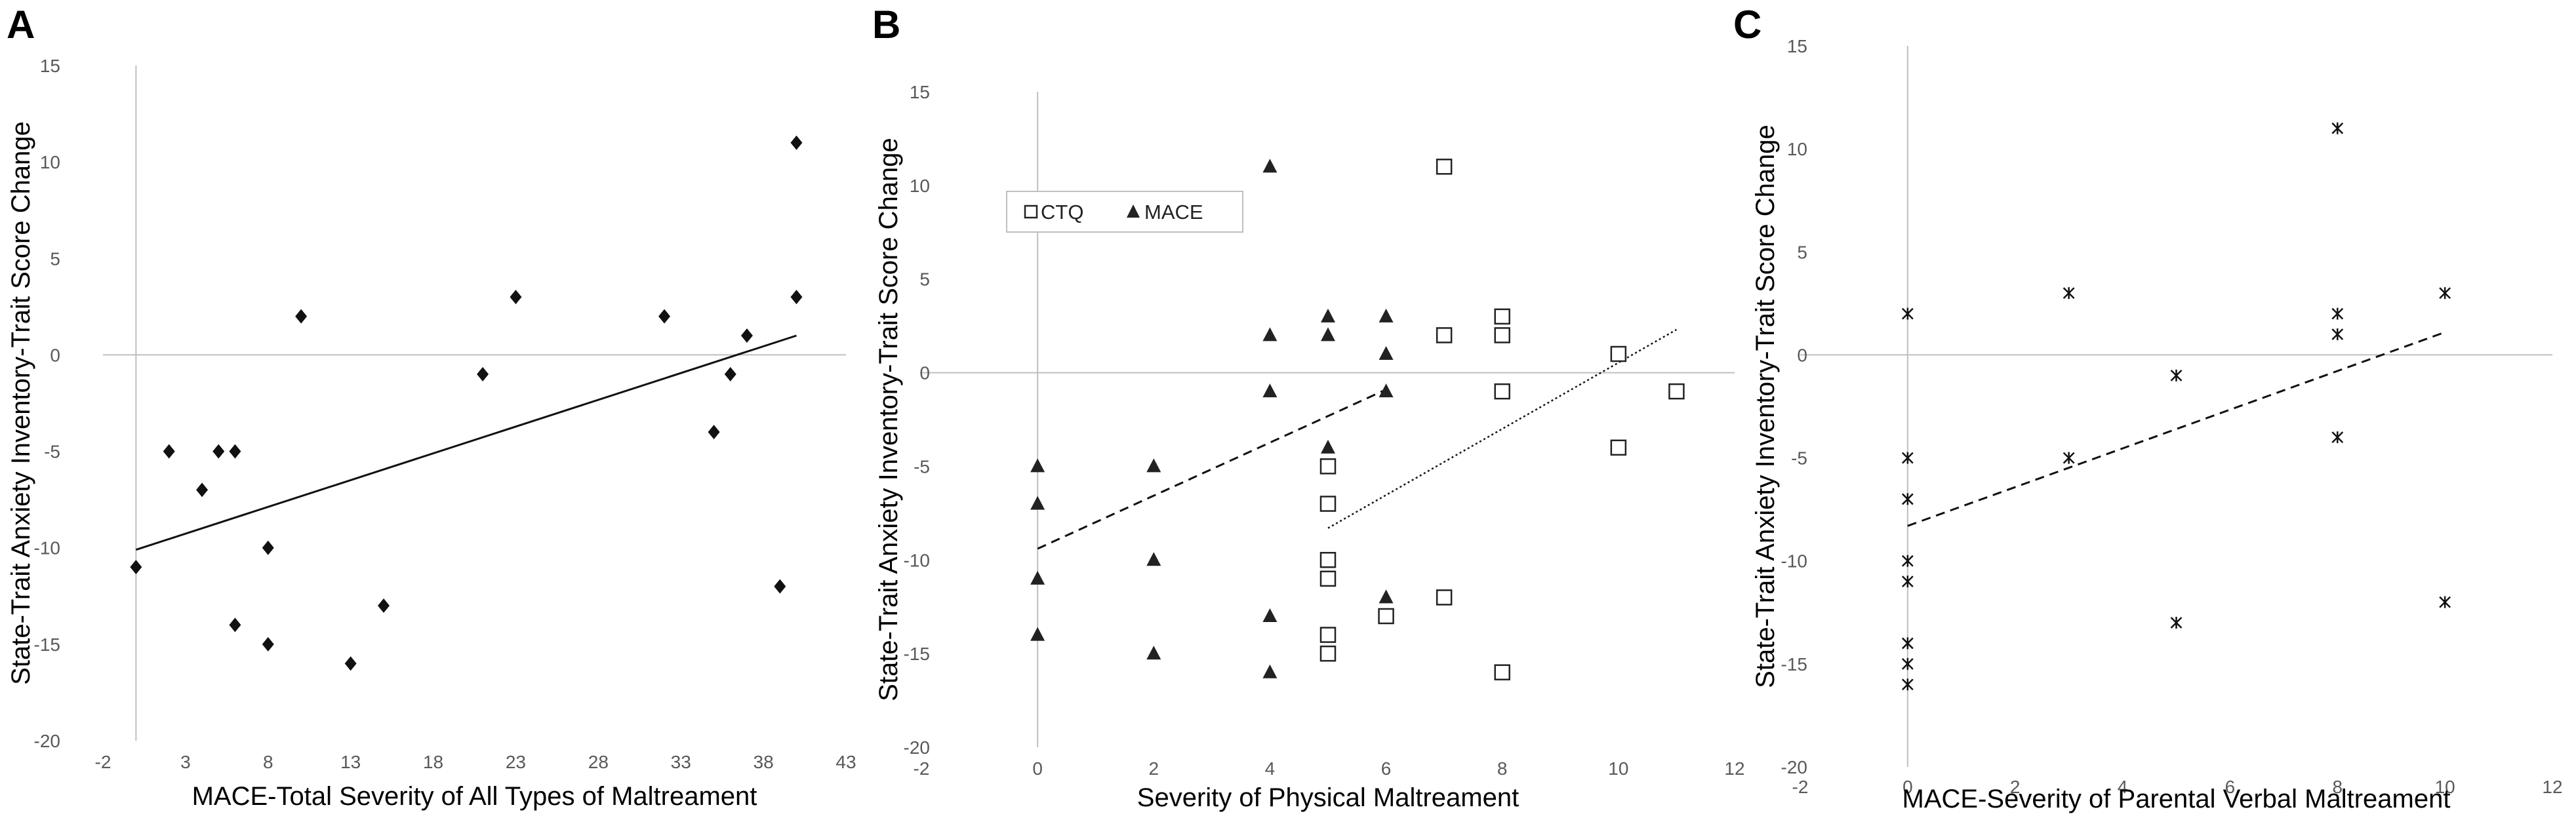 The height and width of the screenshot is (820, 2576). I want to click on legend-label-mace: MACE, so click(1173, 212).